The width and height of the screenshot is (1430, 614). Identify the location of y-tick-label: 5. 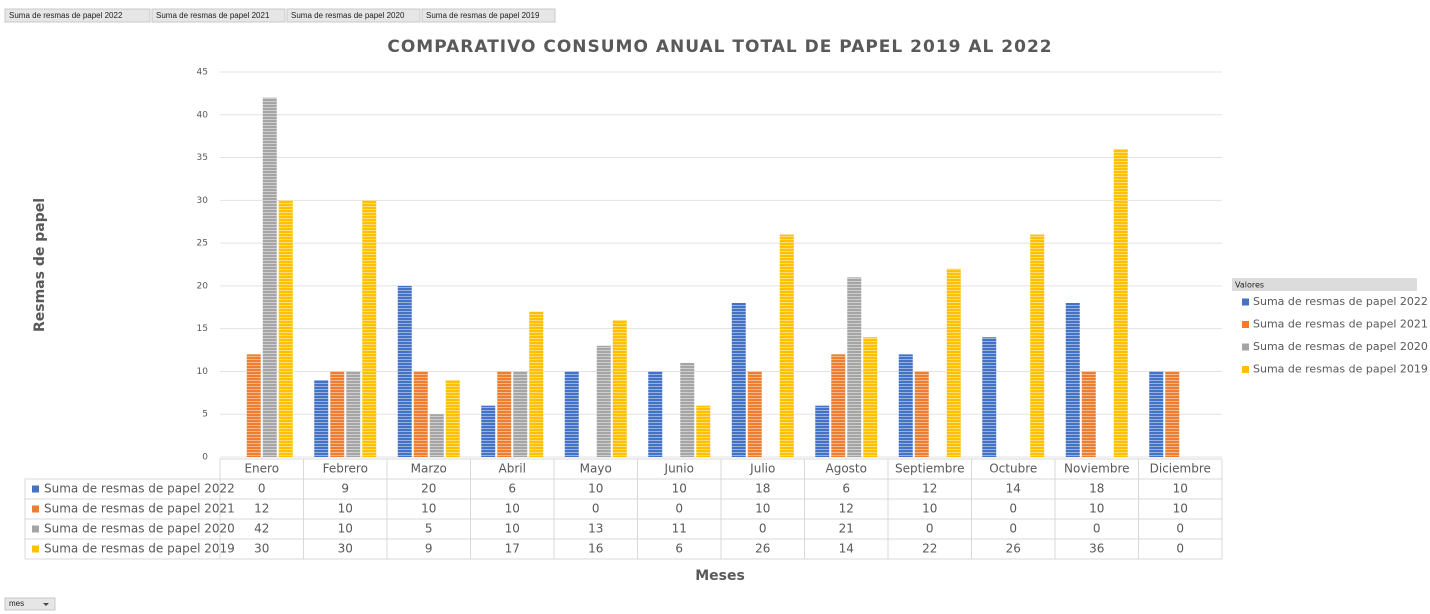
(205, 415).